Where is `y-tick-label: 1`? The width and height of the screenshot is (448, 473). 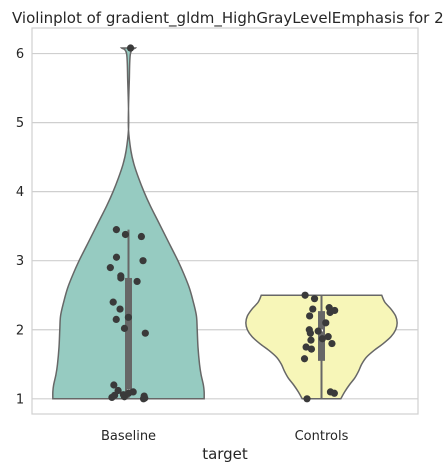 y-tick-label: 1 is located at coordinates (20, 399).